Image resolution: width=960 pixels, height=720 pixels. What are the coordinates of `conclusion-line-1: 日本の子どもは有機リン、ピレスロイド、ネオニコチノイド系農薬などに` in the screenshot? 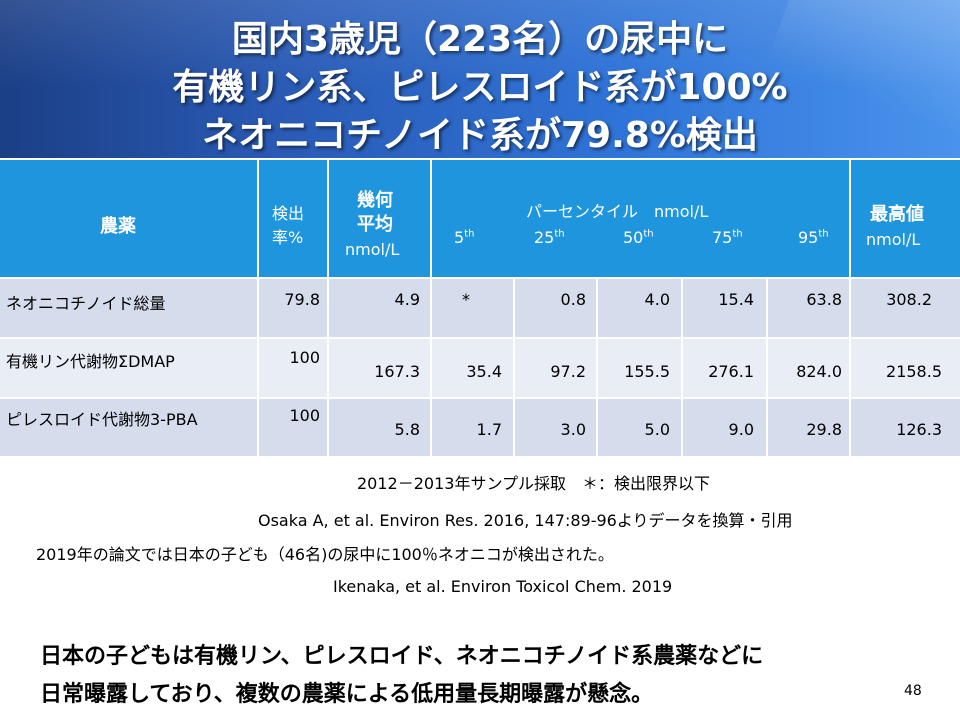 It's located at (402, 656).